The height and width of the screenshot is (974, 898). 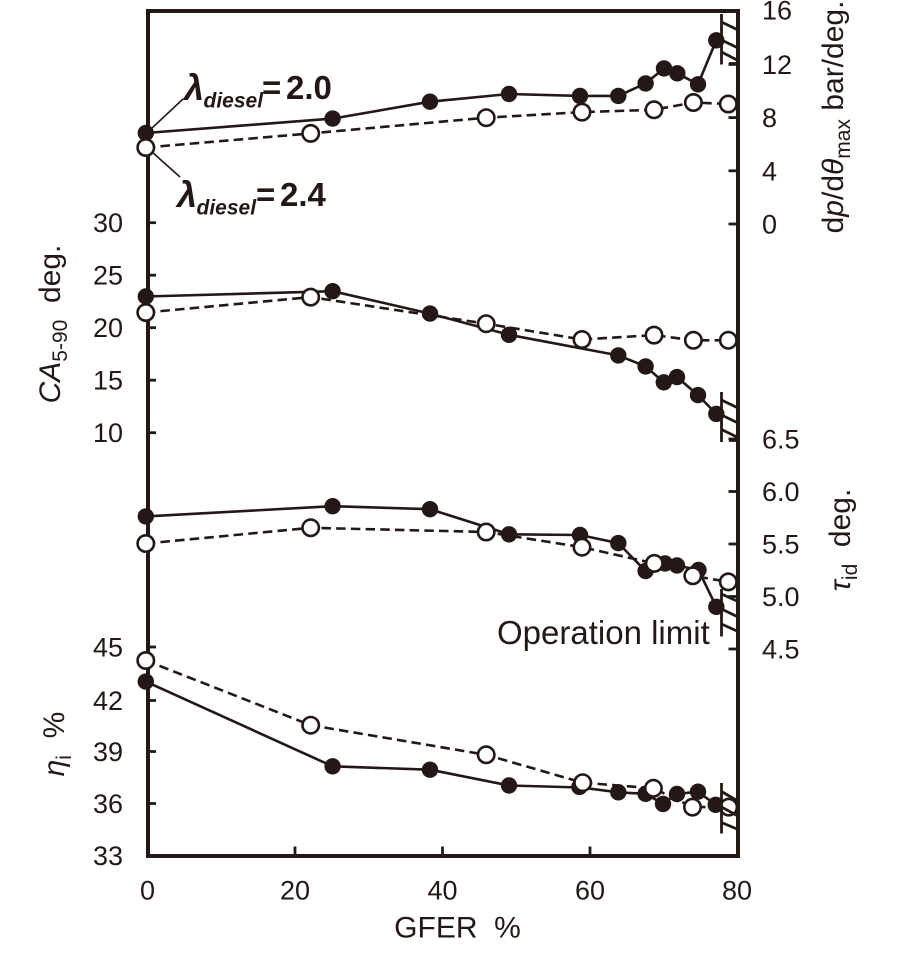 What do you see at coordinates (781, 492) in the screenshot?
I see `svg-text: 6.0` at bounding box center [781, 492].